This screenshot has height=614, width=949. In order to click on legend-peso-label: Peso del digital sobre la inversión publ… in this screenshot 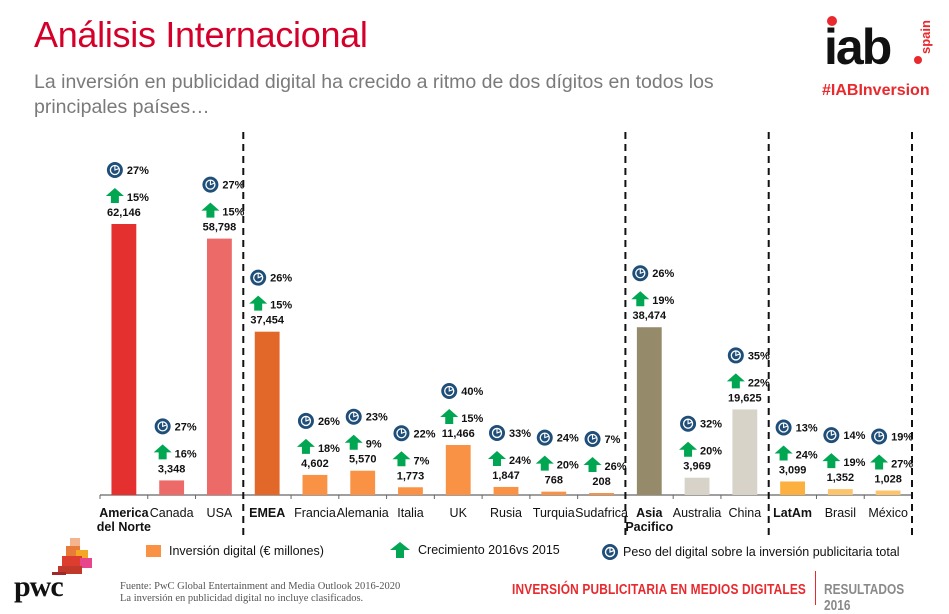, I will do `click(761, 552)`.